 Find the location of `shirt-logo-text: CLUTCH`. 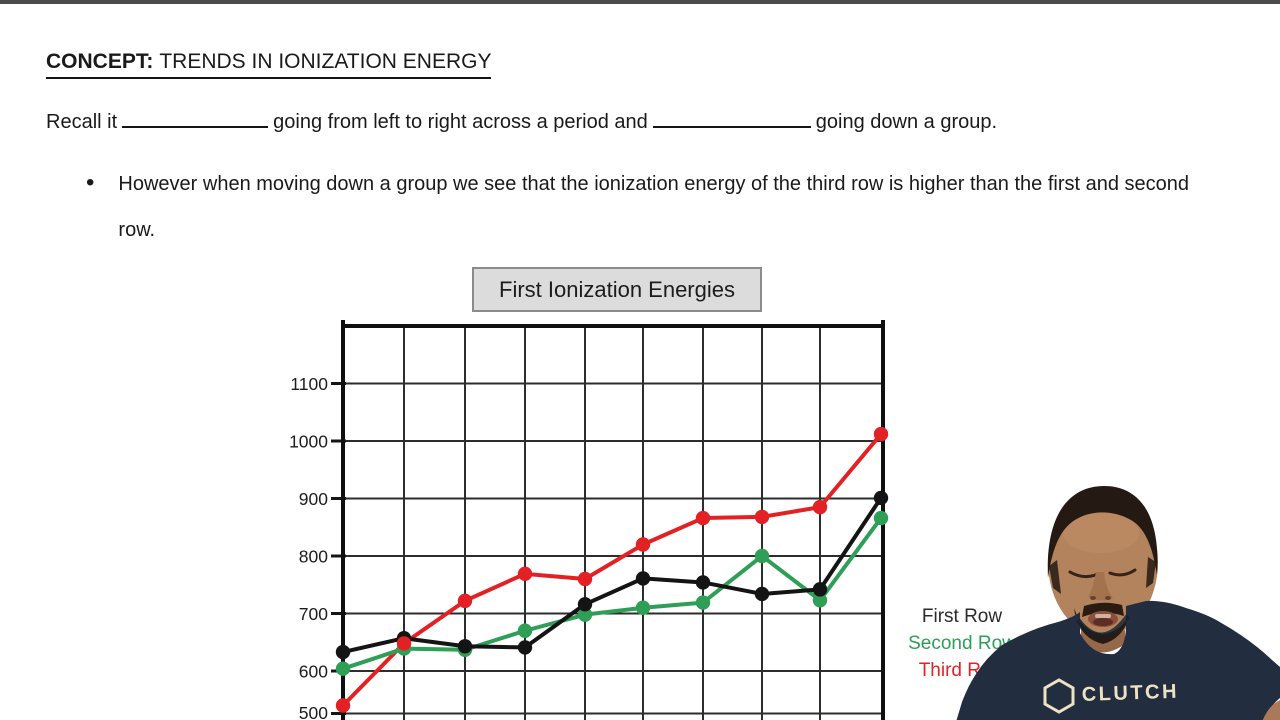

shirt-logo-text: CLUTCH is located at coordinates (1130, 693).